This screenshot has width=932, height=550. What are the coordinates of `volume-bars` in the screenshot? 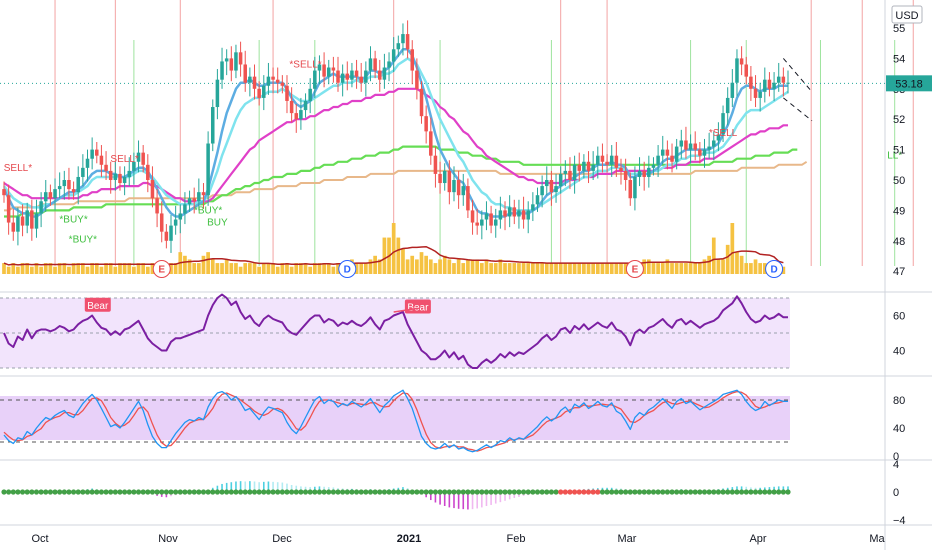 It's located at (394, 248).